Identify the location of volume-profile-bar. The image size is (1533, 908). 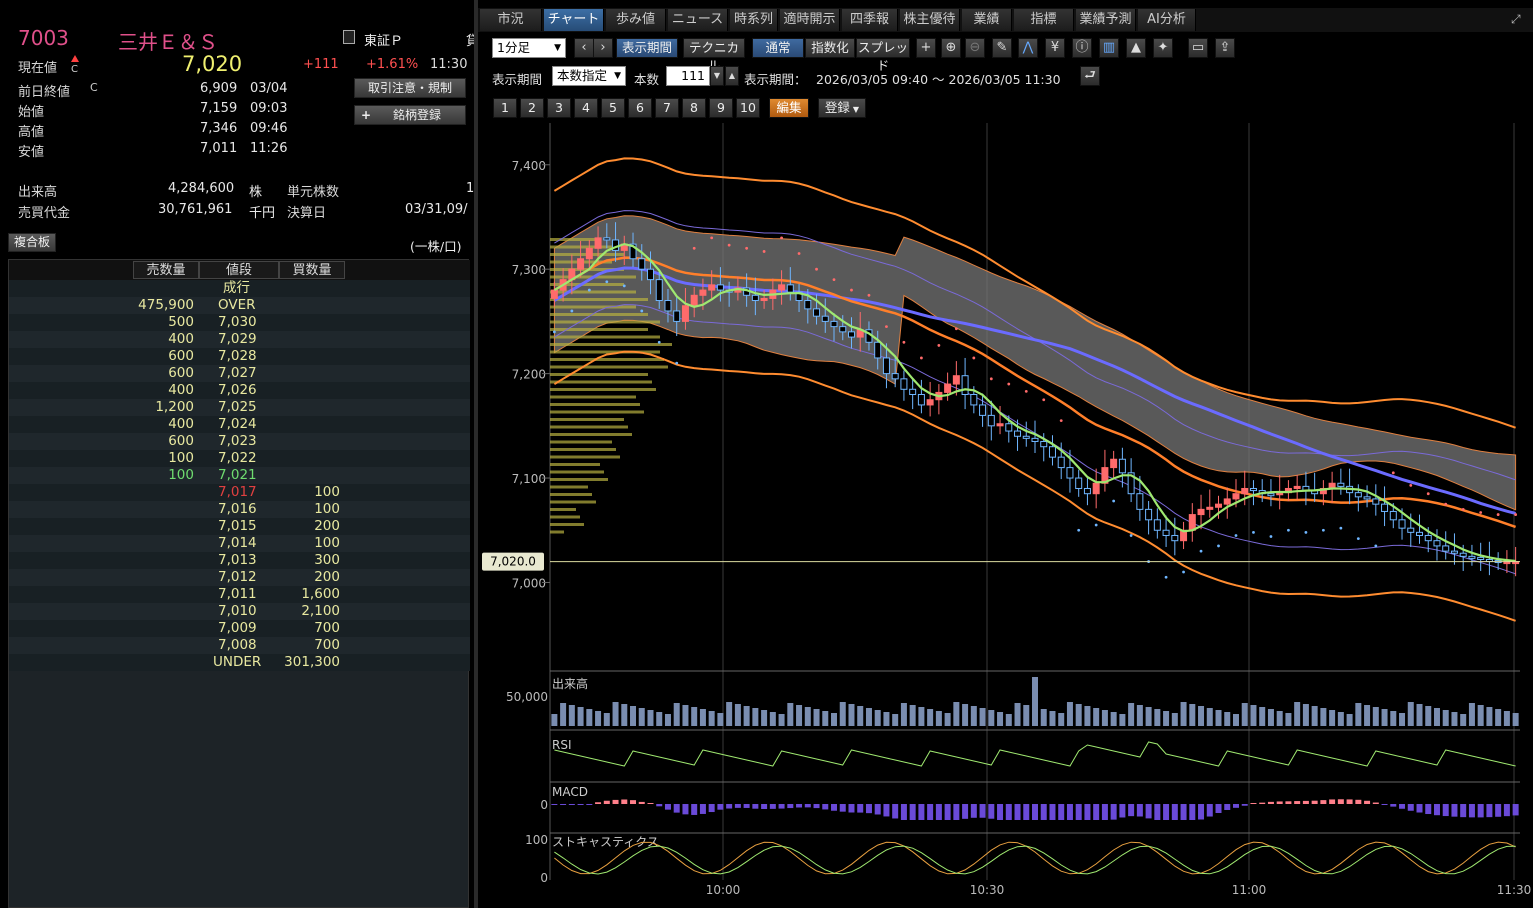
(607, 359).